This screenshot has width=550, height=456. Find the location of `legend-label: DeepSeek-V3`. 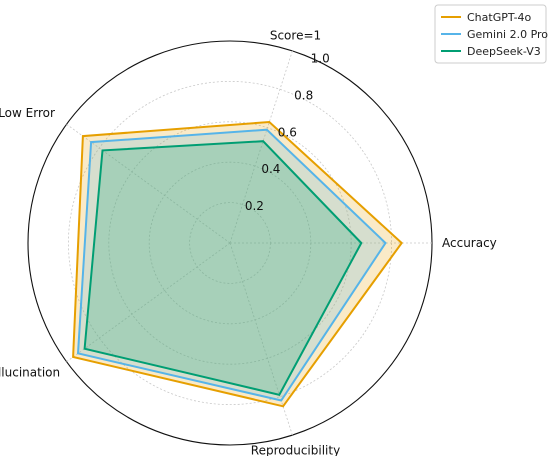

legend-label: DeepSeek-V3 is located at coordinates (504, 51).